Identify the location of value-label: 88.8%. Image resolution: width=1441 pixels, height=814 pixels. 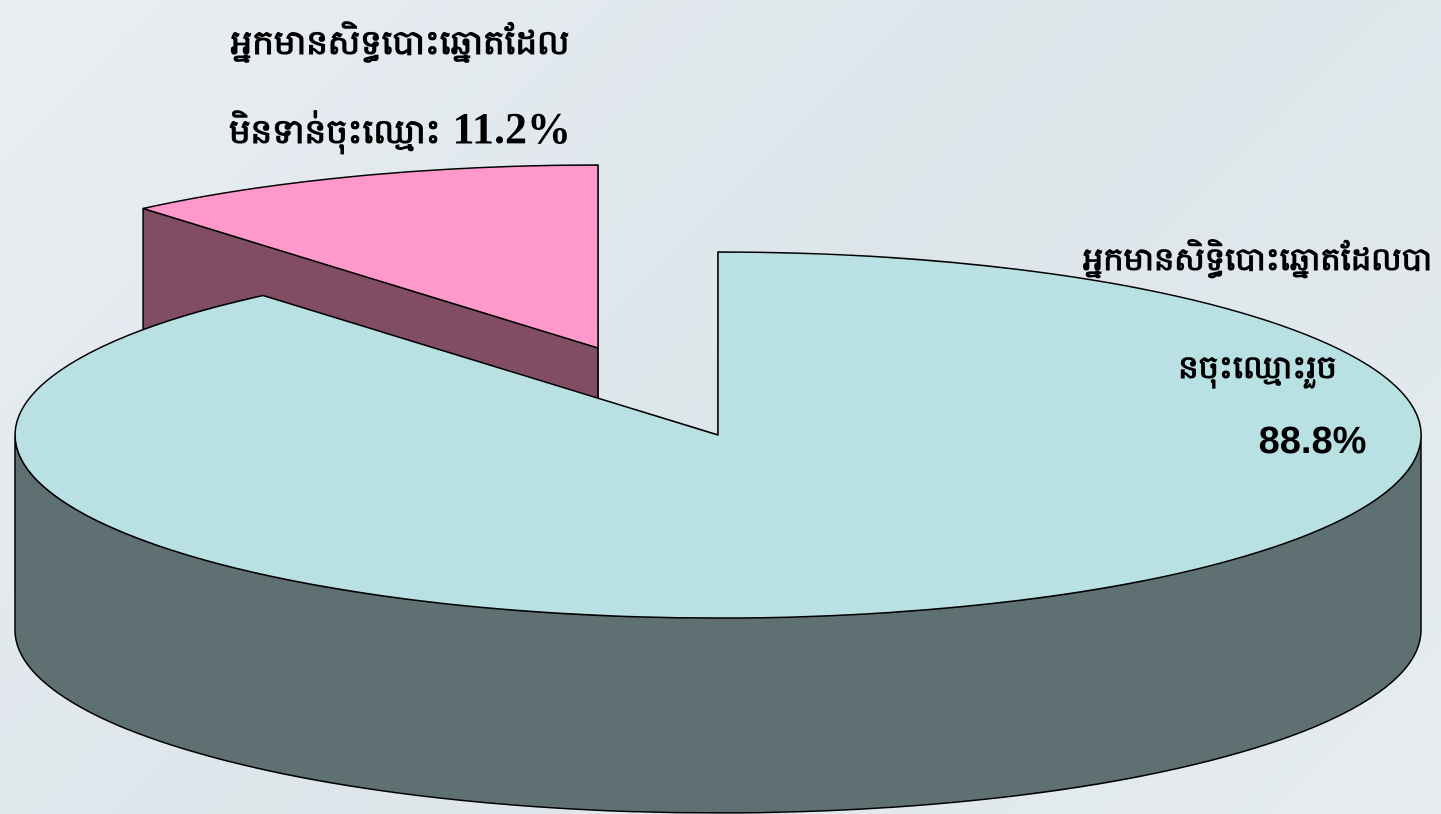
(1312, 441).